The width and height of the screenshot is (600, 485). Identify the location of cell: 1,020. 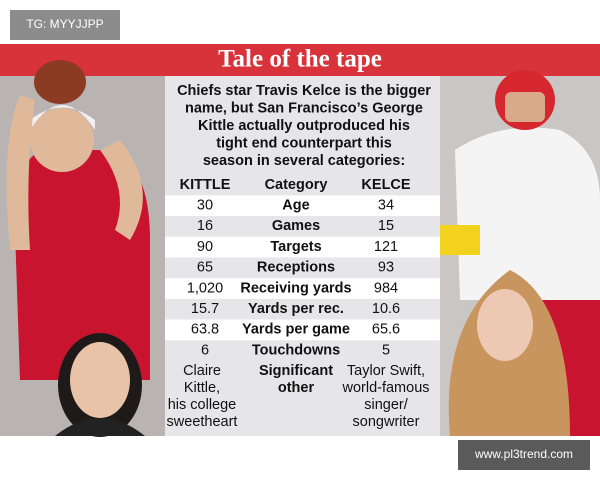
(205, 288).